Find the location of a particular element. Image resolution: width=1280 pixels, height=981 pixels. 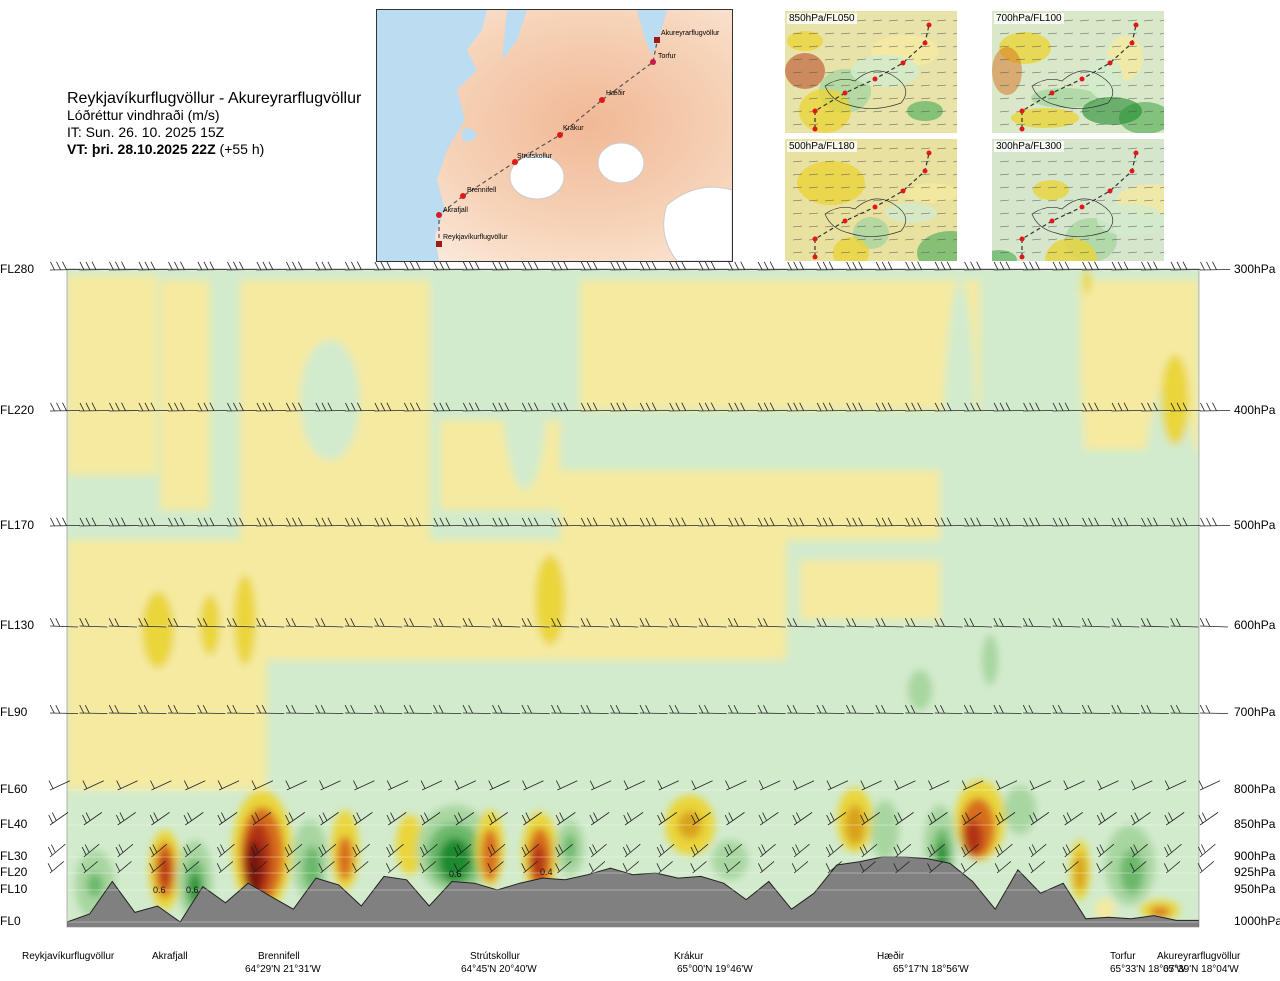

level-map-500: 500hPa/FL180 is located at coordinates (871, 200).